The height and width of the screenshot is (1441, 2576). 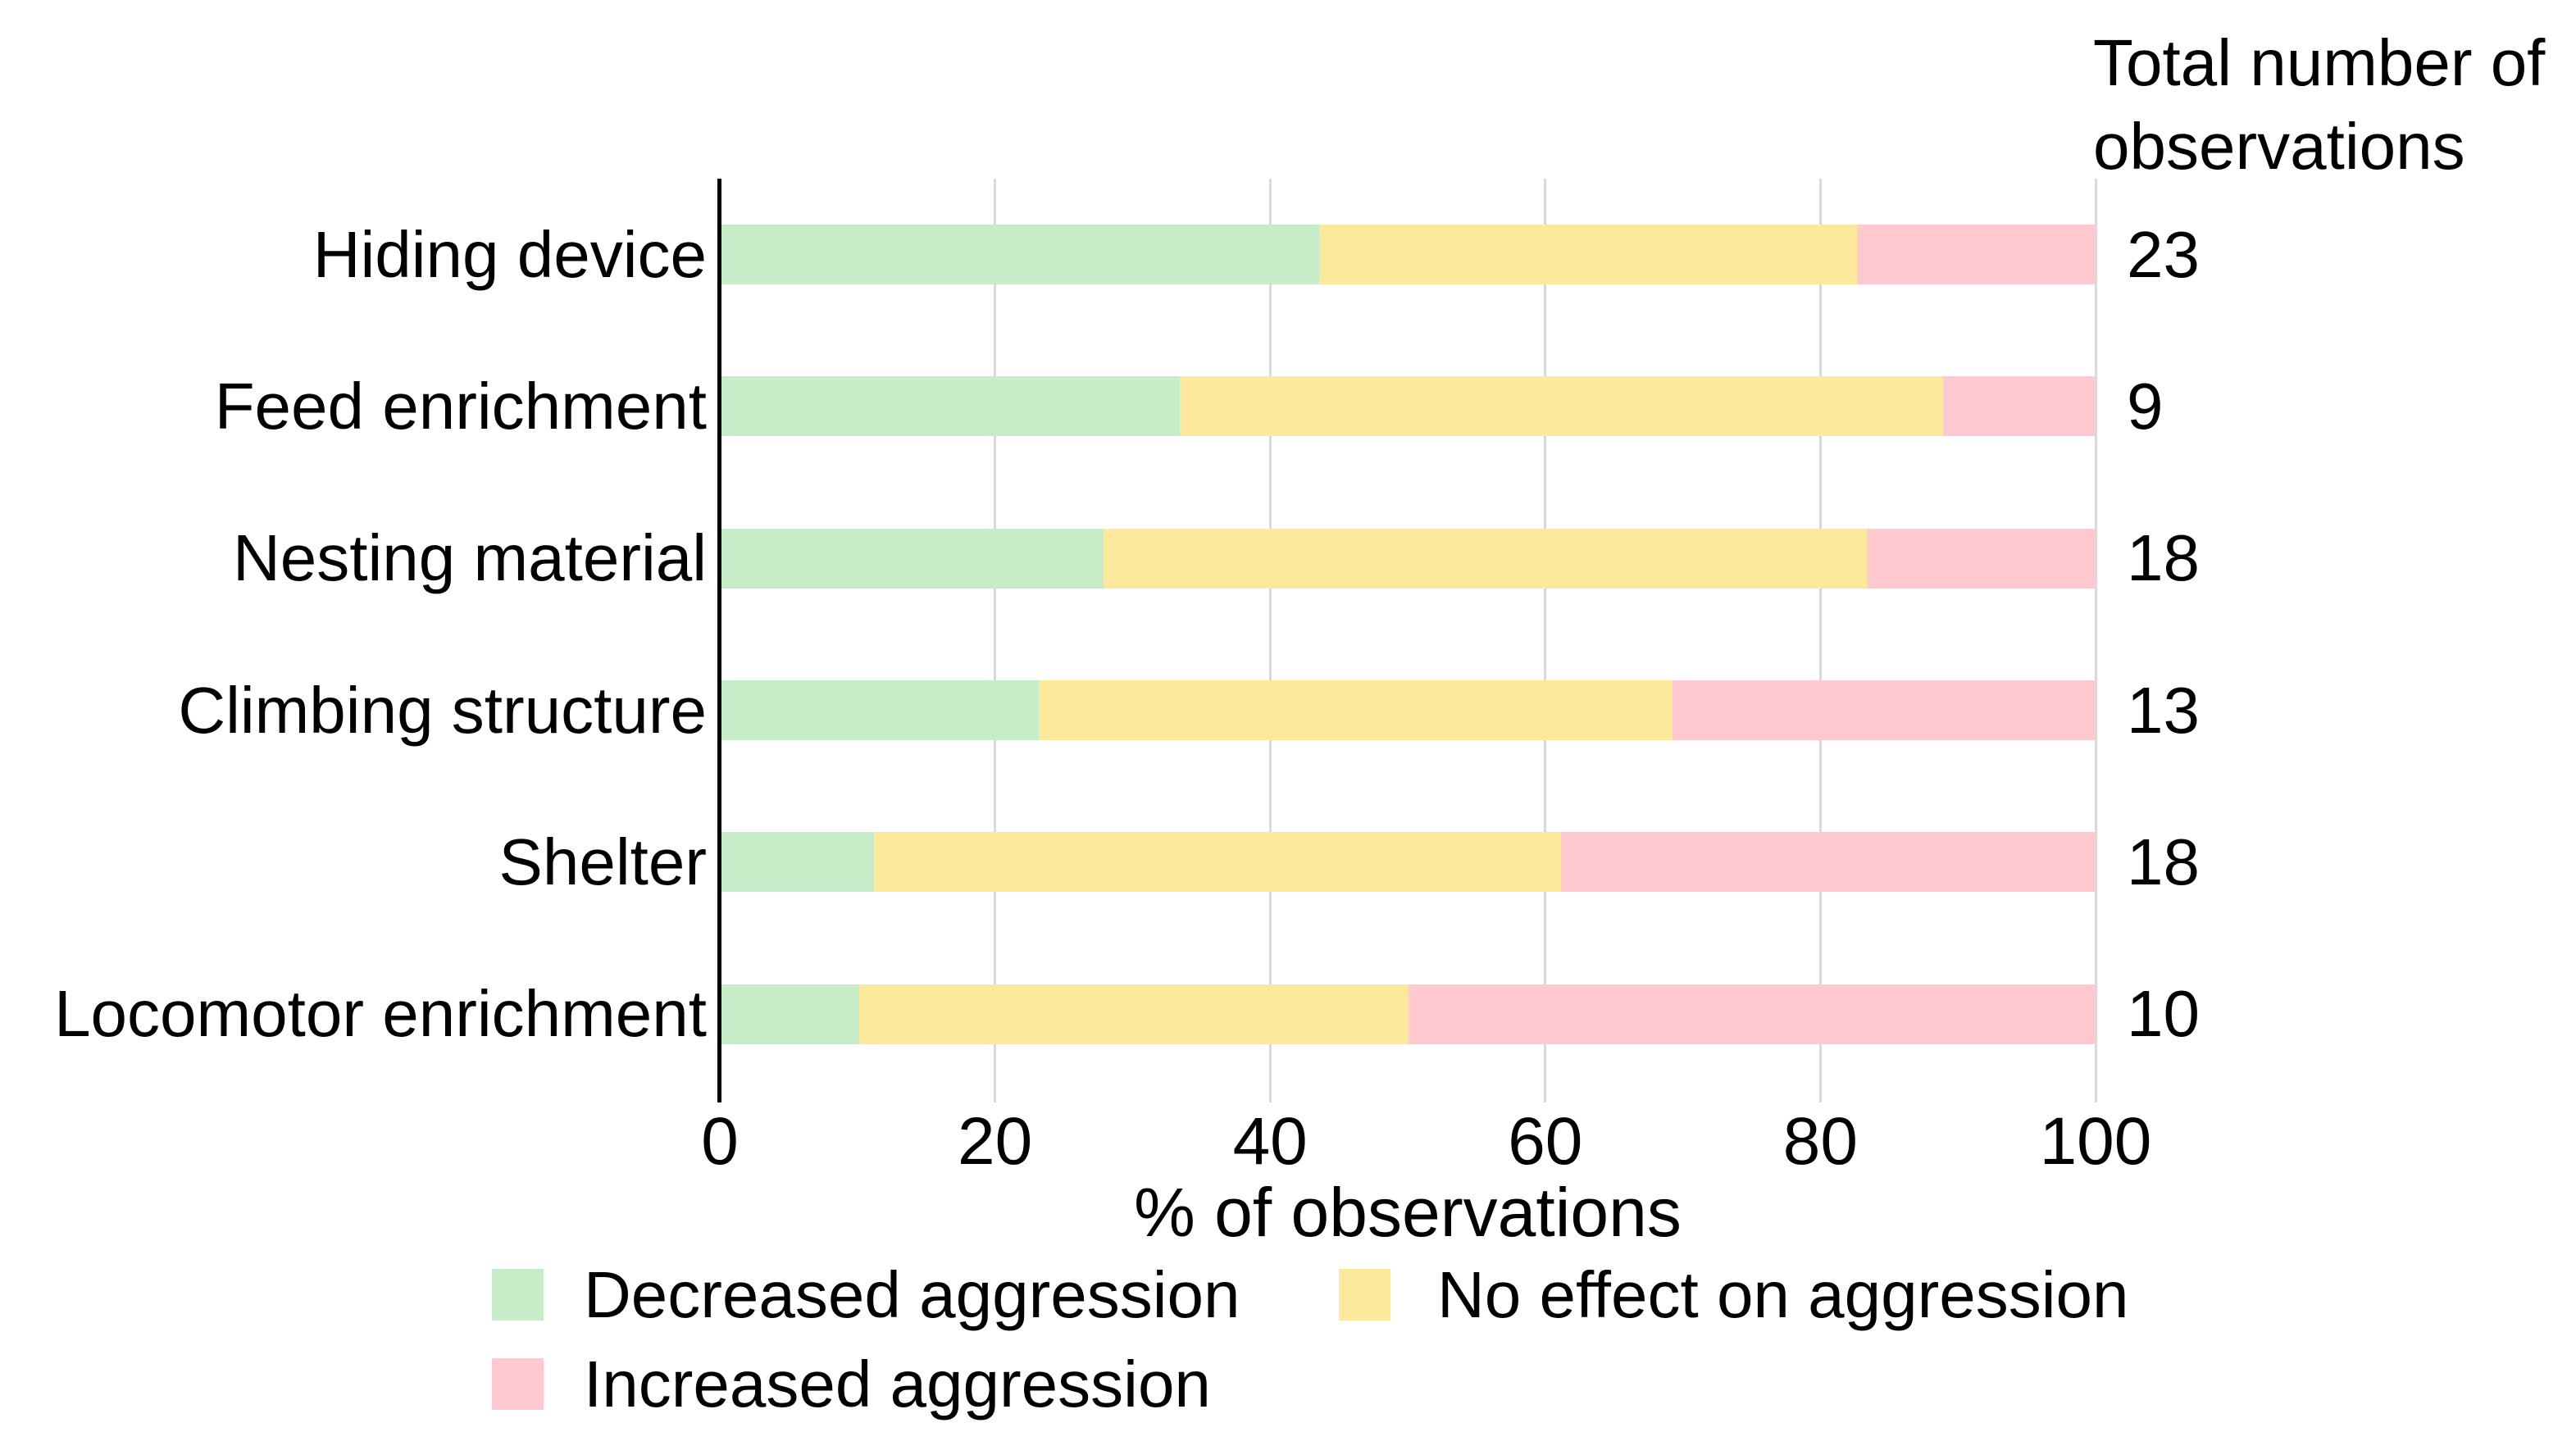 I want to click on x-tick-label-20: 20, so click(x=995, y=1141).